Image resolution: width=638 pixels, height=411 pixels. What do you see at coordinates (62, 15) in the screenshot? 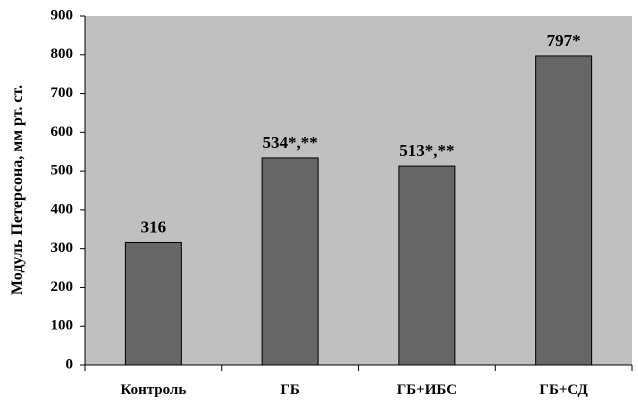
I see `y-tick-label: 900` at bounding box center [62, 15].